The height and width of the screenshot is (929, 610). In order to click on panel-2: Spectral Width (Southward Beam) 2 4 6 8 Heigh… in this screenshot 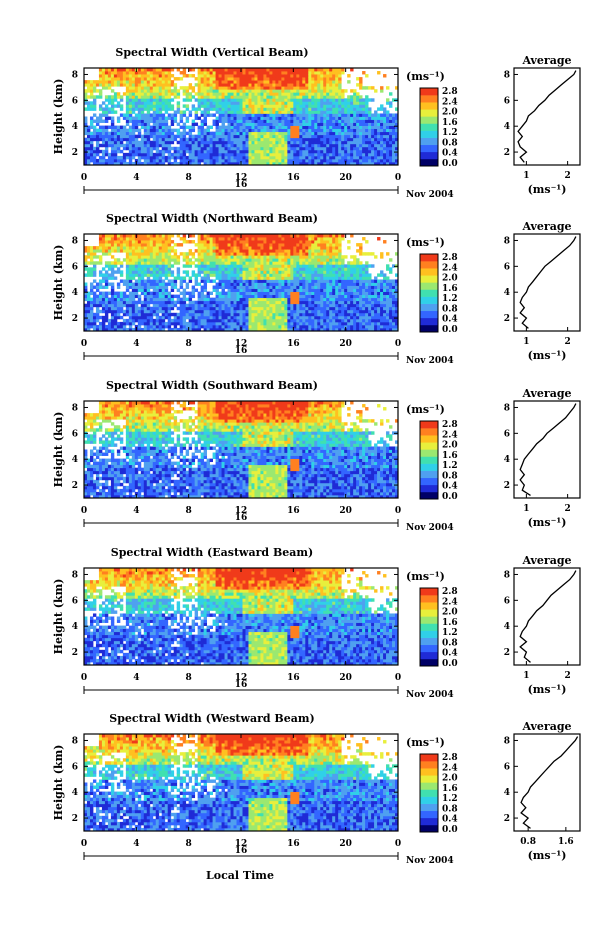, I will do `click(316, 456)`.